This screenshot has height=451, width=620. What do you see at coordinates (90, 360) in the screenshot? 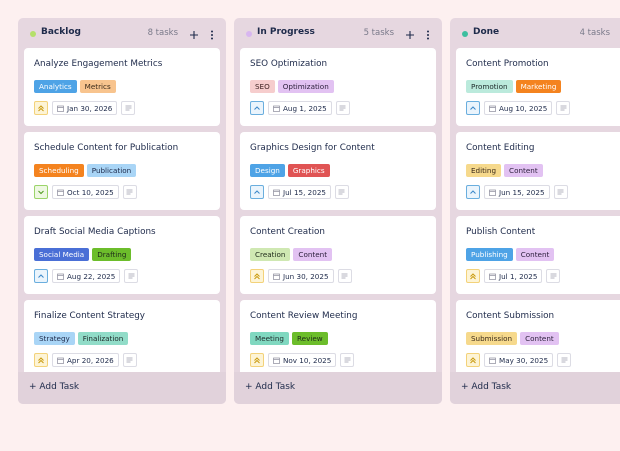
I see `date-text: Apr 20, 2026` at bounding box center [90, 360].